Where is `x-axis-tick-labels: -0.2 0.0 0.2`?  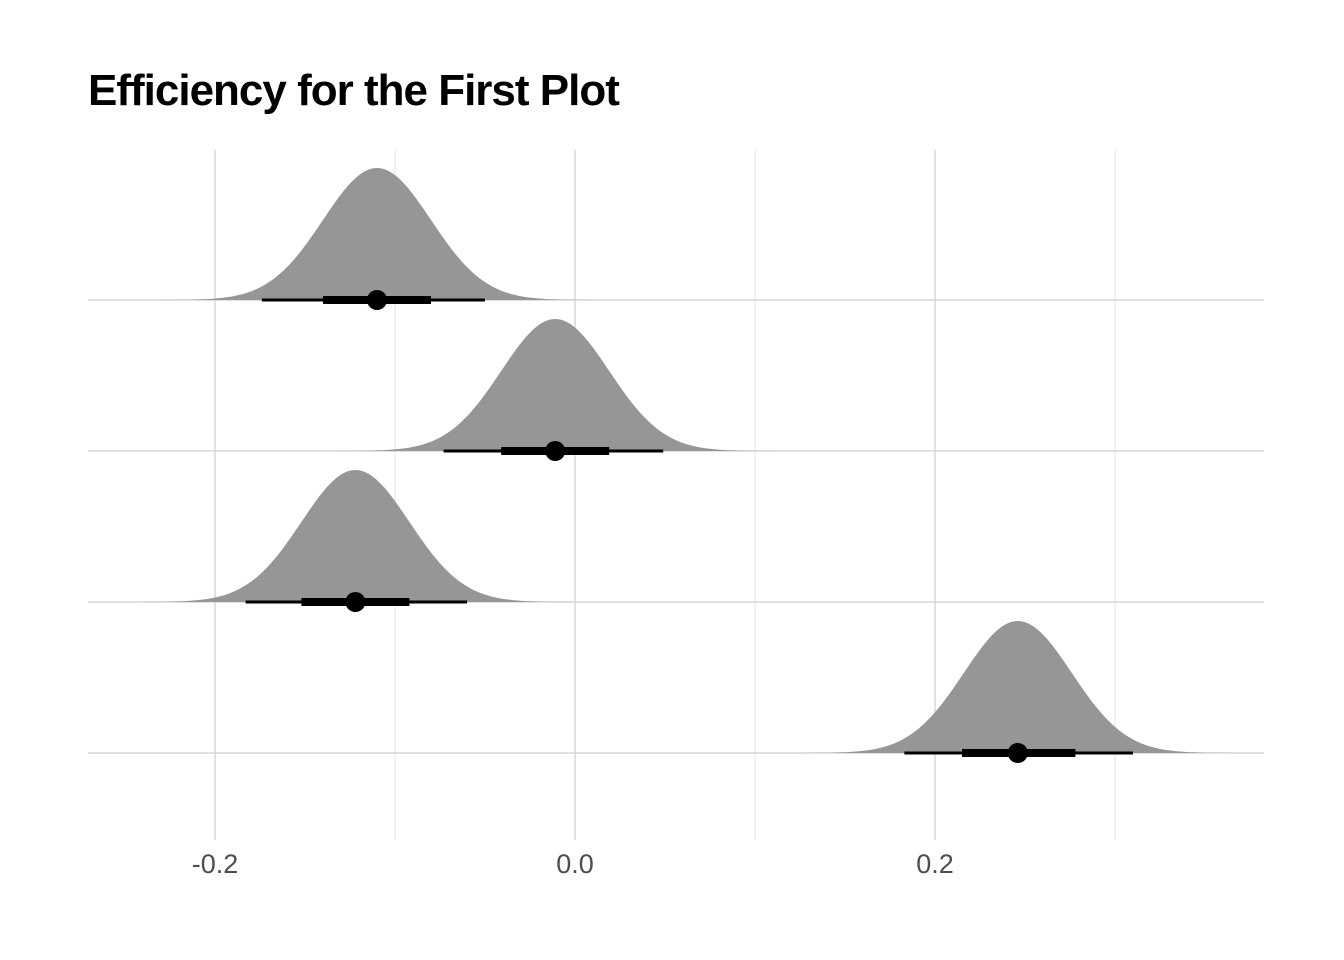
x-axis-tick-labels: -0.2 0.0 0.2 is located at coordinates (573, 864).